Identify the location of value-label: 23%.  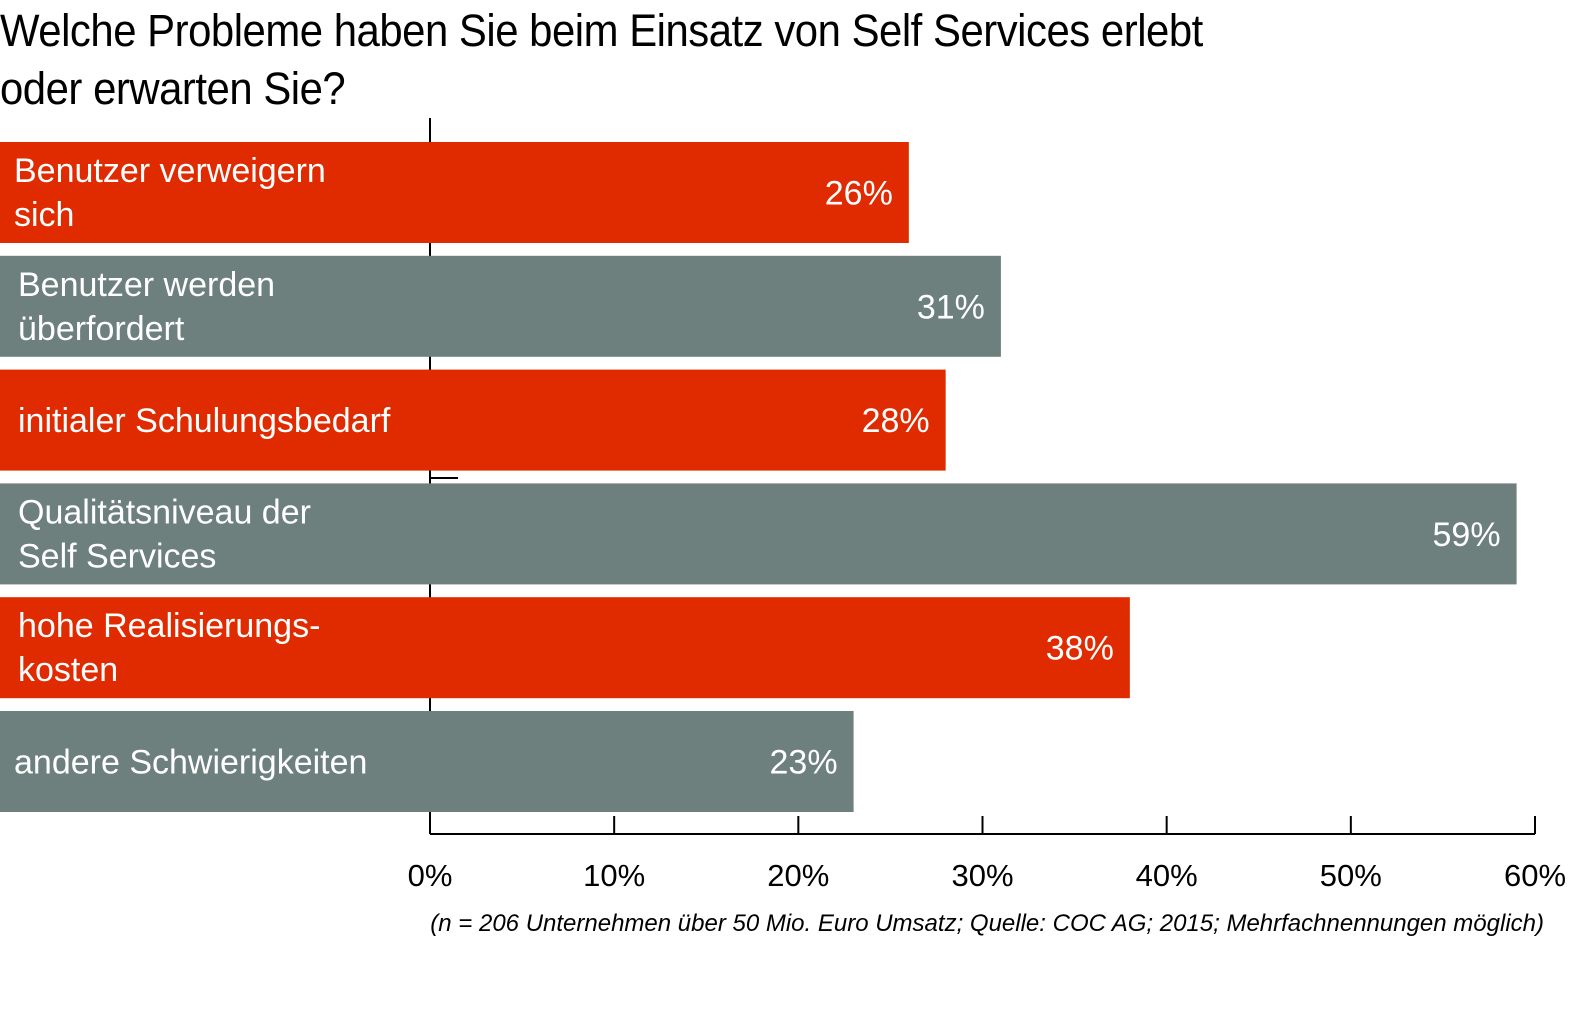
(804, 763).